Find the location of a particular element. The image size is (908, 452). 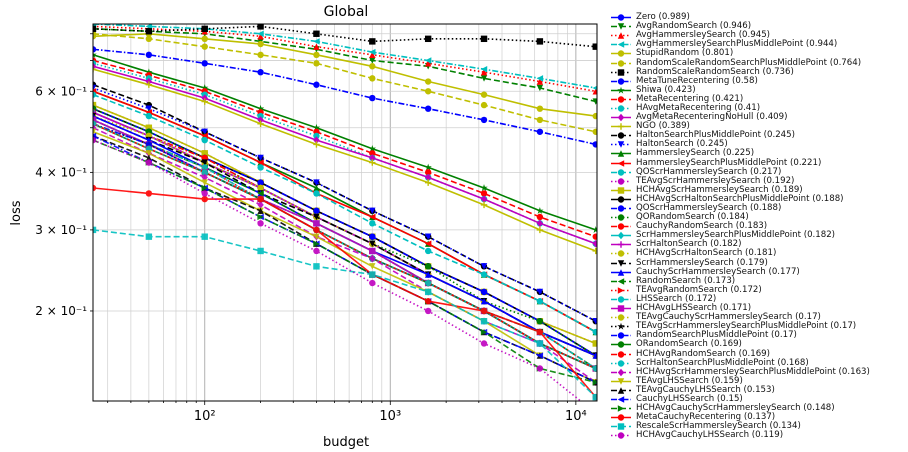

legend-label: QORandomSearch (0.184) is located at coordinates (692, 217).